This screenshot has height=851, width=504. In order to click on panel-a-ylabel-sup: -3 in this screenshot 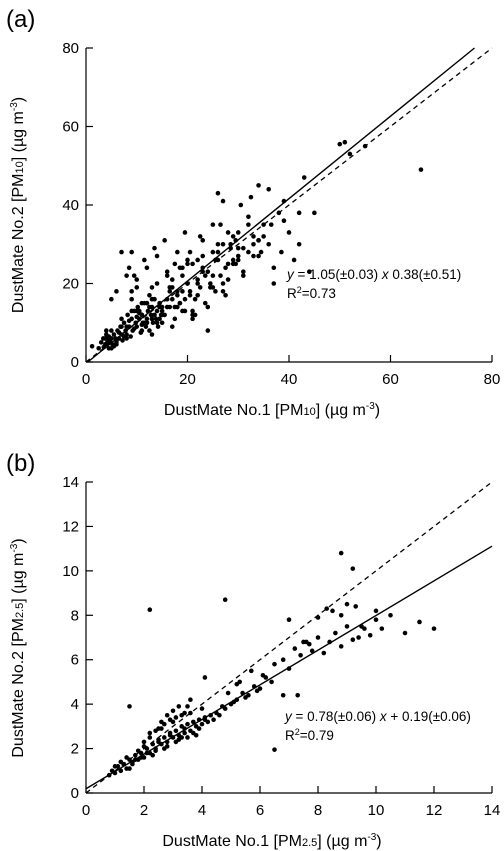, I will do `click(14, 106)`.